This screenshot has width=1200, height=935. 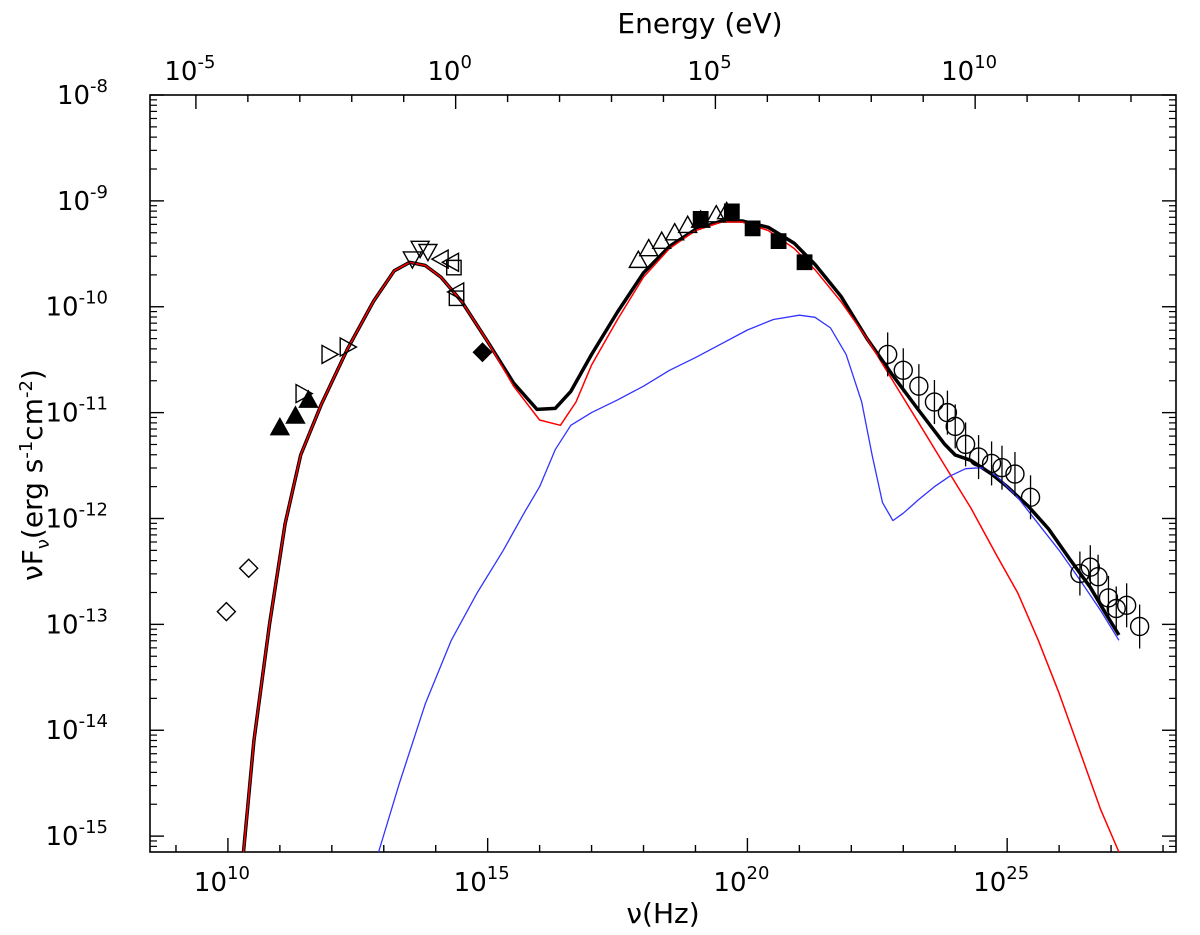 What do you see at coordinates (32, 419) in the screenshot?
I see `y-axis-label-part: cm` at bounding box center [32, 419].